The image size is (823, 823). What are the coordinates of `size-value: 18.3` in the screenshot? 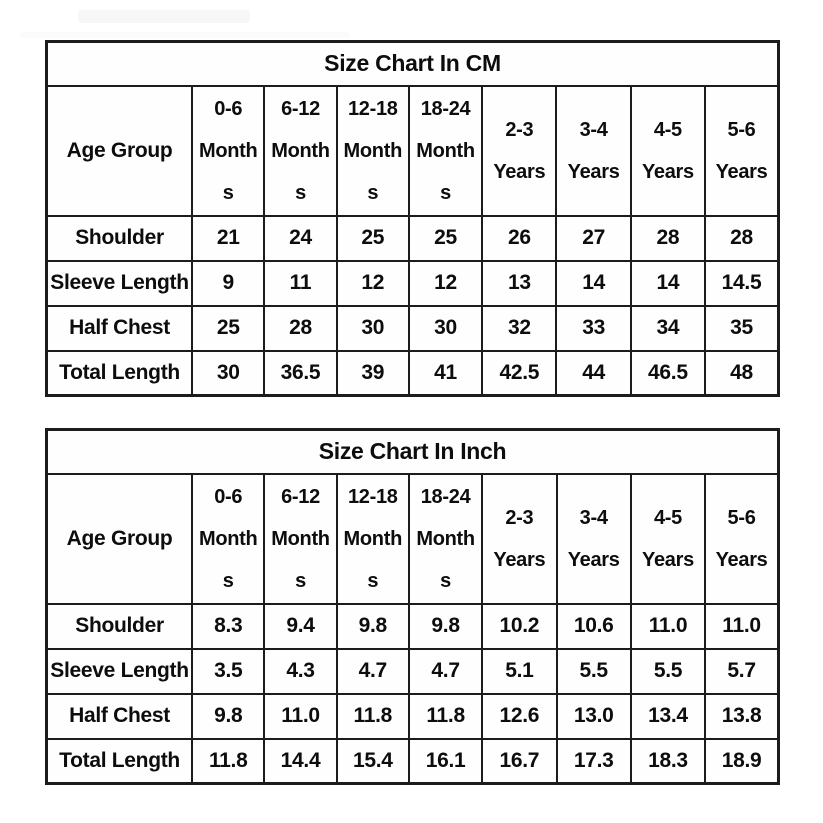 It's located at (668, 761).